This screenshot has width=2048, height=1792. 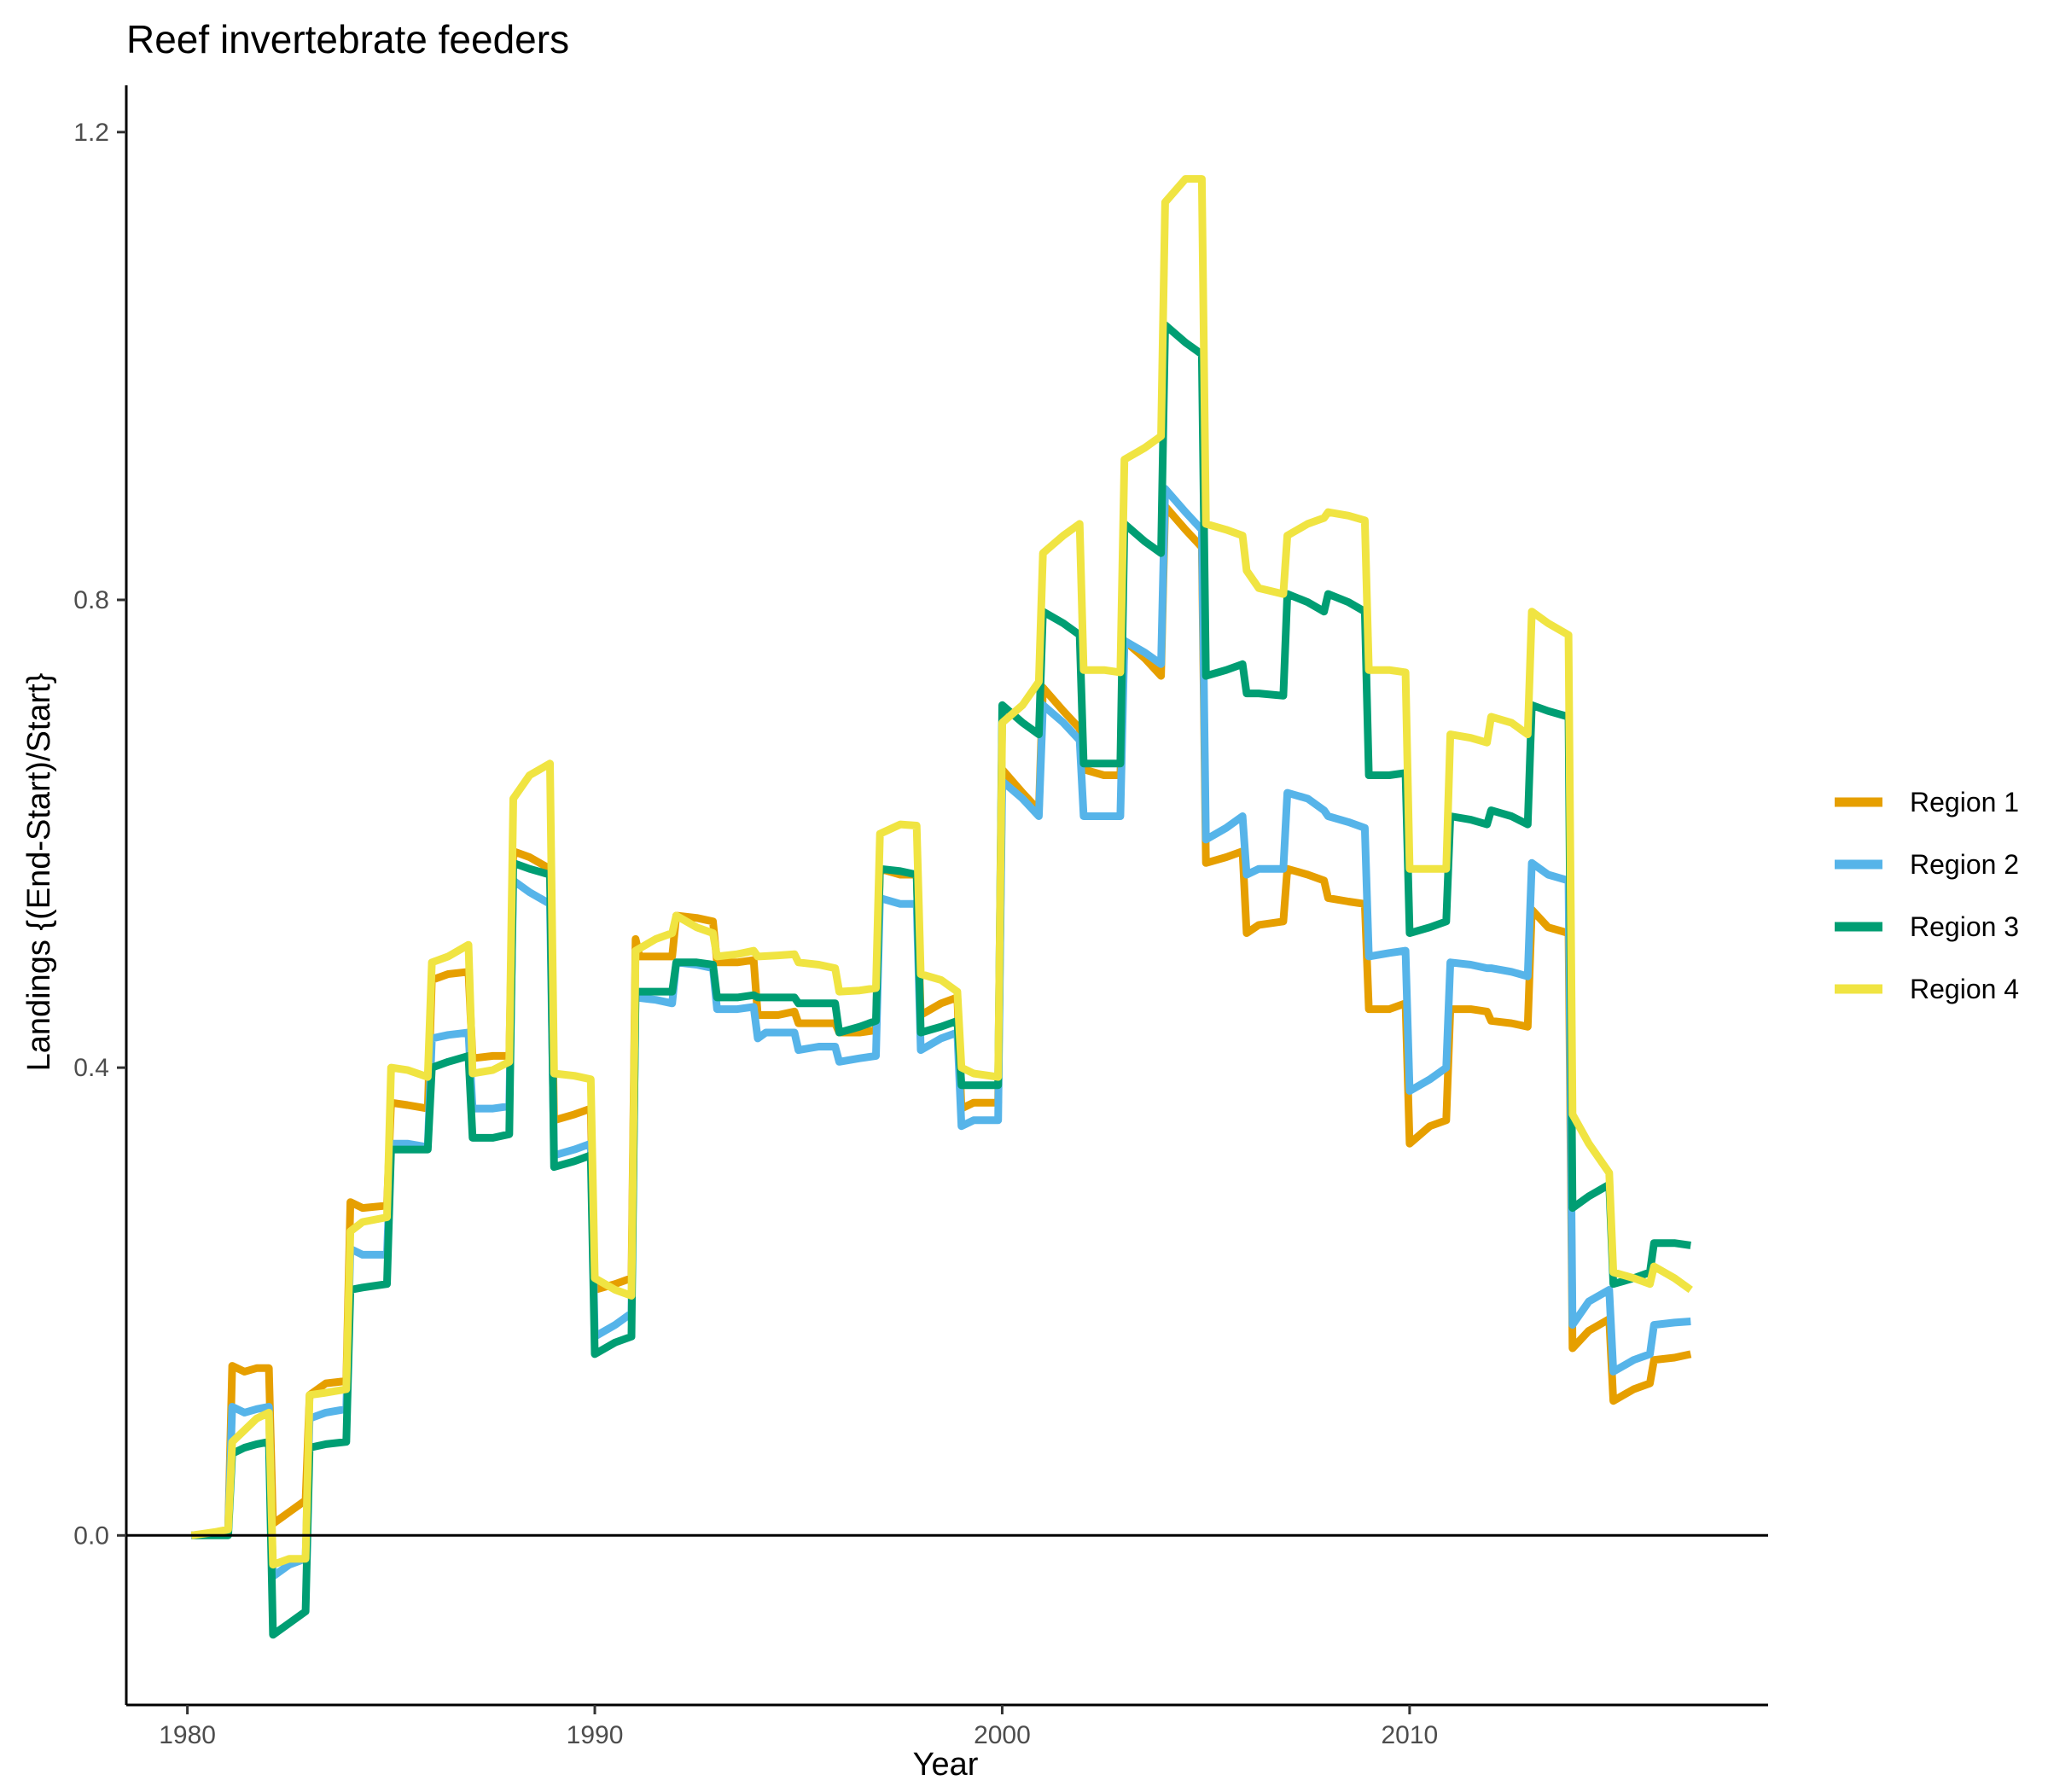 What do you see at coordinates (187, 1735) in the screenshot?
I see `x-tick-label: 1980` at bounding box center [187, 1735].